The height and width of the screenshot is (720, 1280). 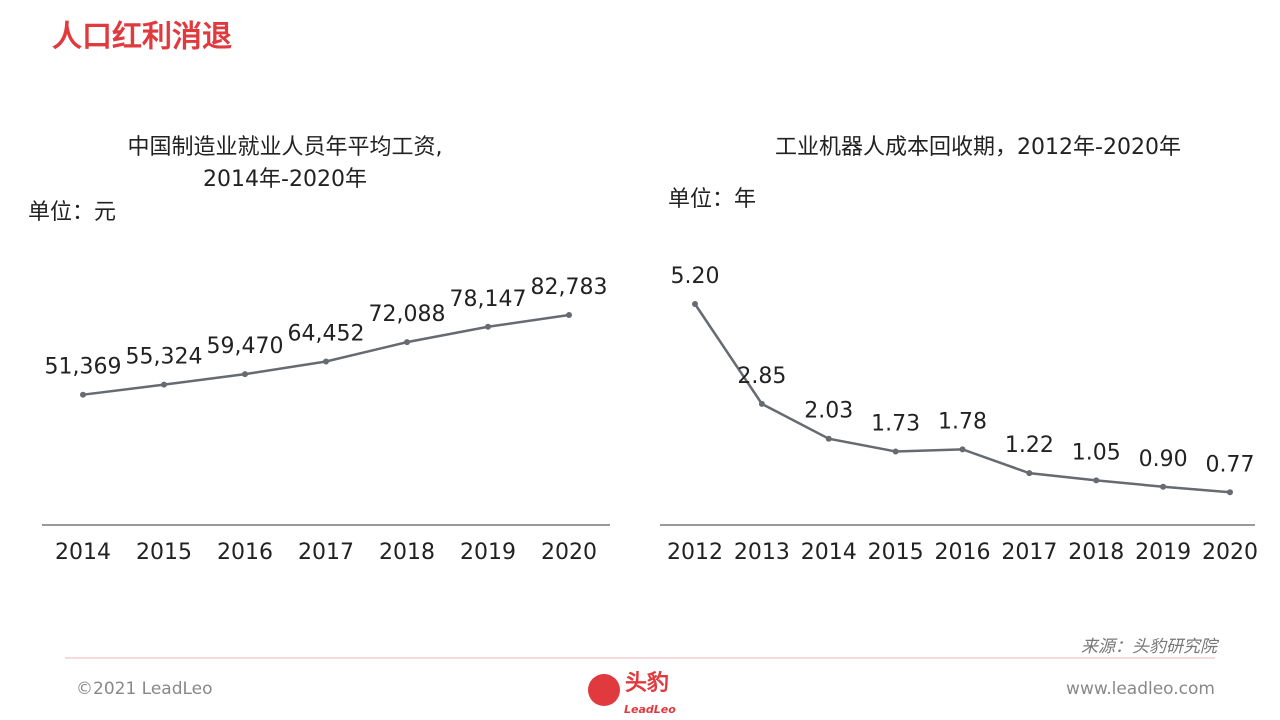 What do you see at coordinates (1096, 452) in the screenshot?
I see `value-label: 1.05` at bounding box center [1096, 452].